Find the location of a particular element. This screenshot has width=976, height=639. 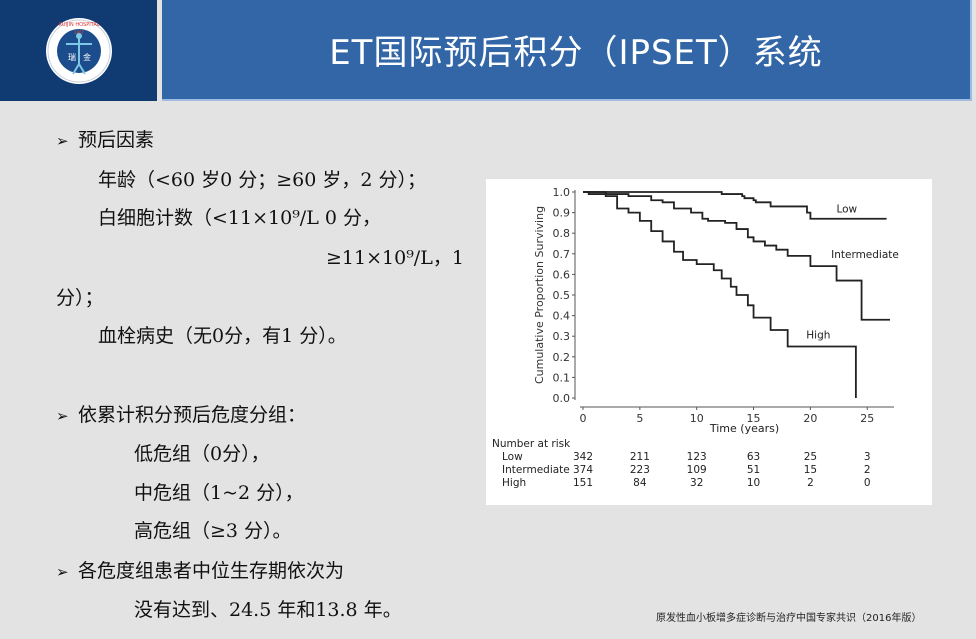

svg-text: RUIJIN HOSPITAL is located at coordinates (78, 25).